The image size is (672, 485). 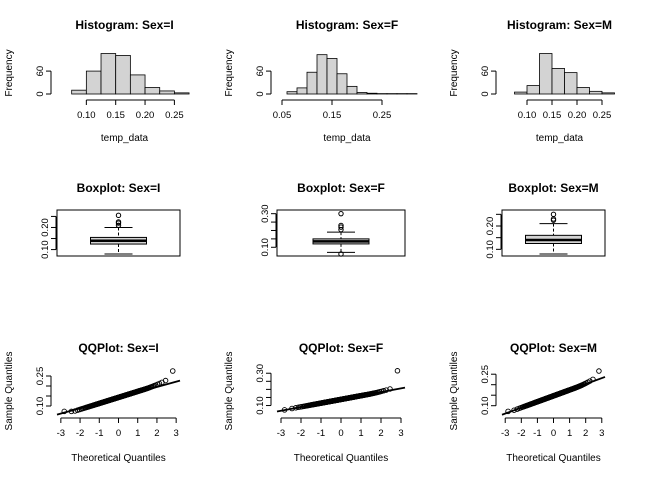 What do you see at coordinates (332, 219) in the screenshot?
I see `boxplot-panel-4: Boxplot: Sex=F 0.10 0.30` at bounding box center [332, 219].